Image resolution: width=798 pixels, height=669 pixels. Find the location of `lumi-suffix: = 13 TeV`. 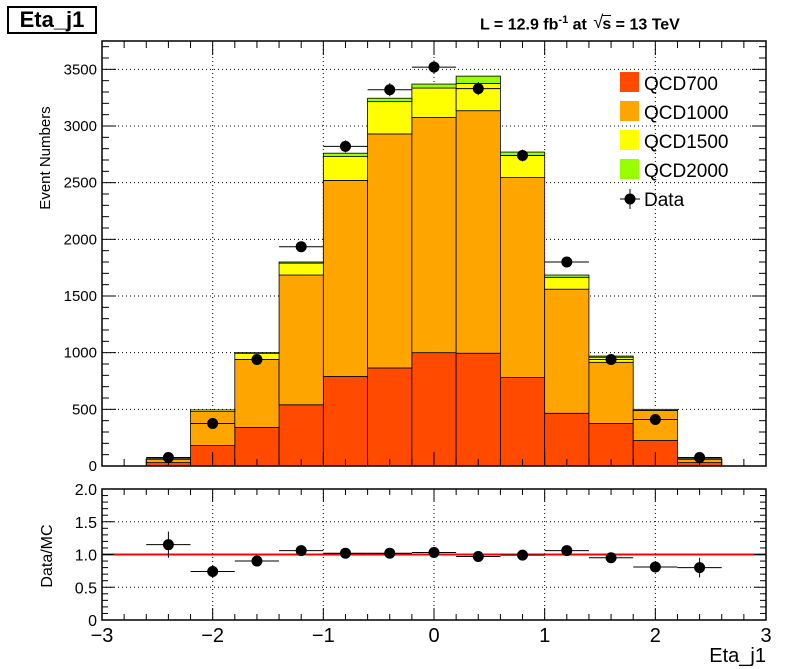

lumi-suffix: = 13 TeV is located at coordinates (645, 25).